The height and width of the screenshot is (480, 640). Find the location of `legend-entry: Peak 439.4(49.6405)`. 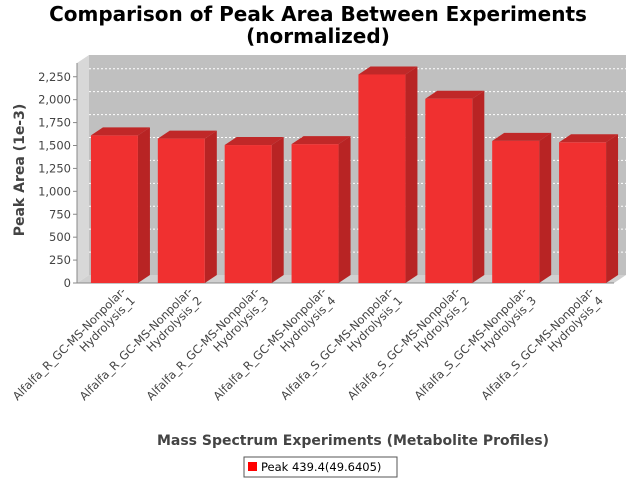

legend-entry: Peak 439.4(49.6405) is located at coordinates (321, 467).